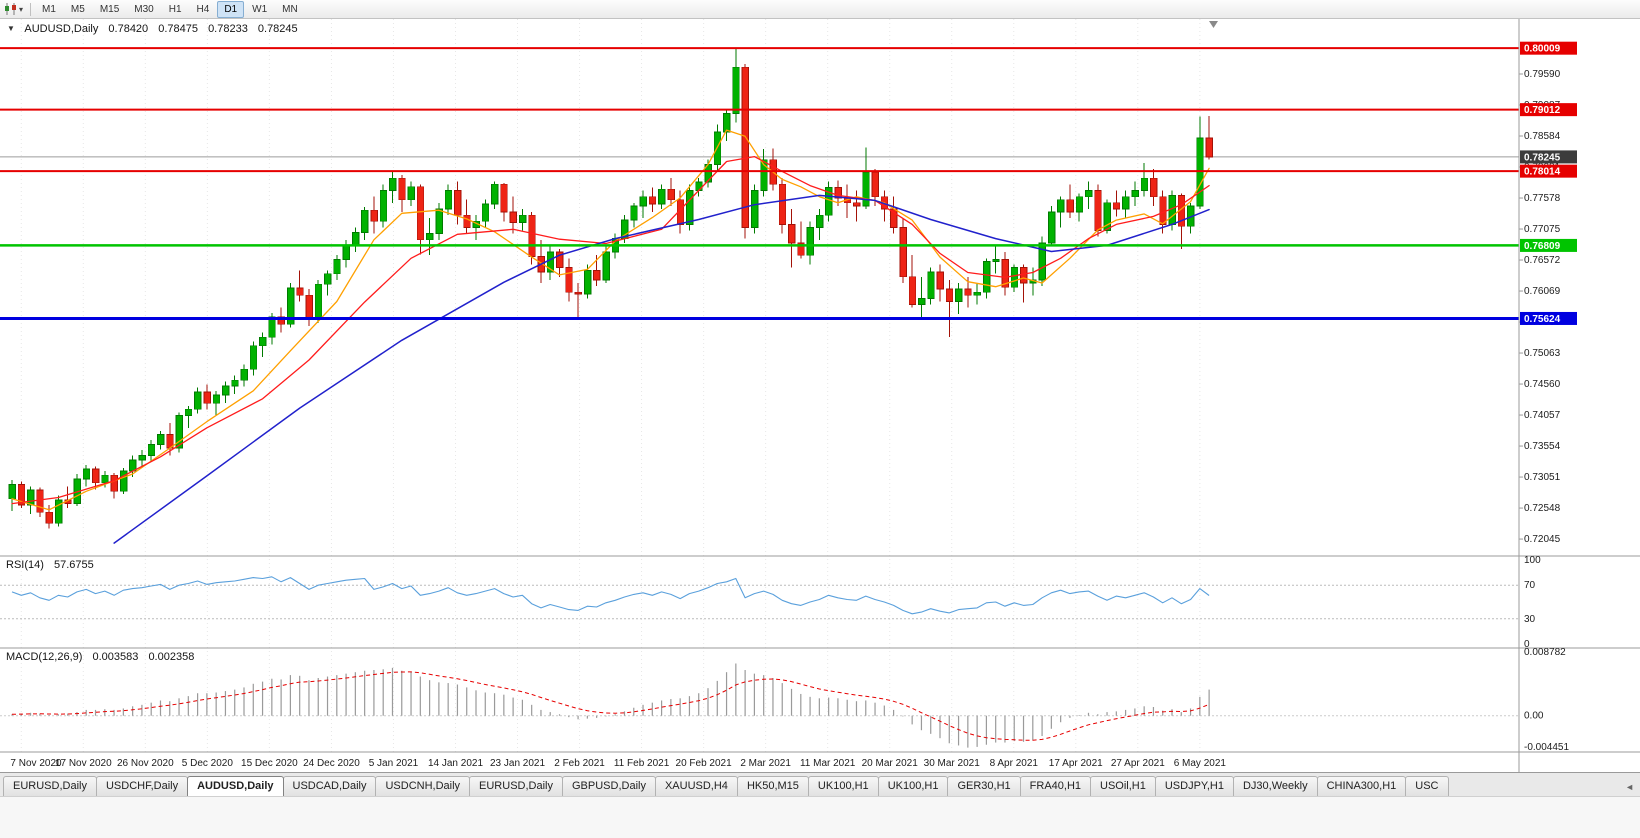  What do you see at coordinates (21, 9) in the screenshot?
I see `dropdown-caret-icon: ▾` at bounding box center [21, 9].